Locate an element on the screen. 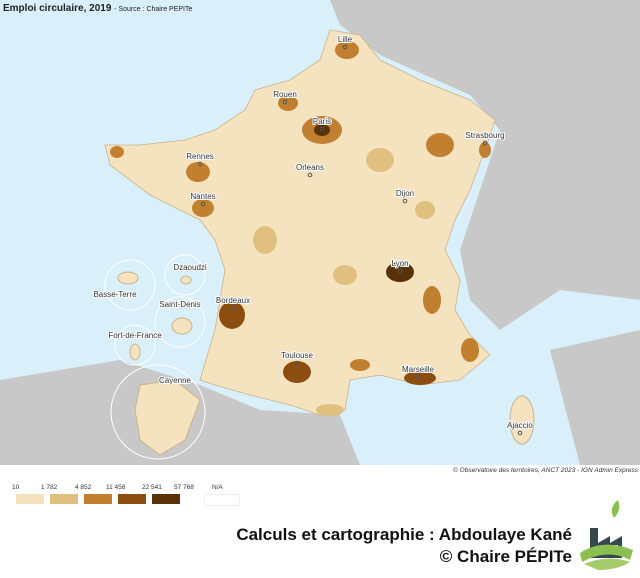 Image resolution: width=640 pixels, height=578 pixels. pepite-logo is located at coordinates (606, 535).